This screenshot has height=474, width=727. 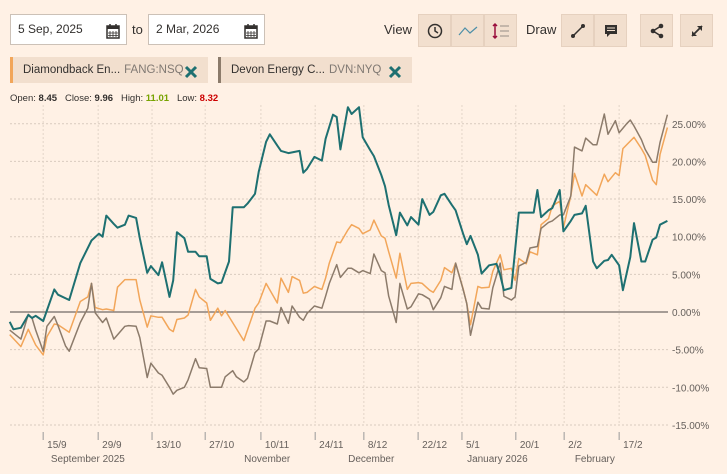 I want to click on x-tick-label: 17/2, so click(x=633, y=445).